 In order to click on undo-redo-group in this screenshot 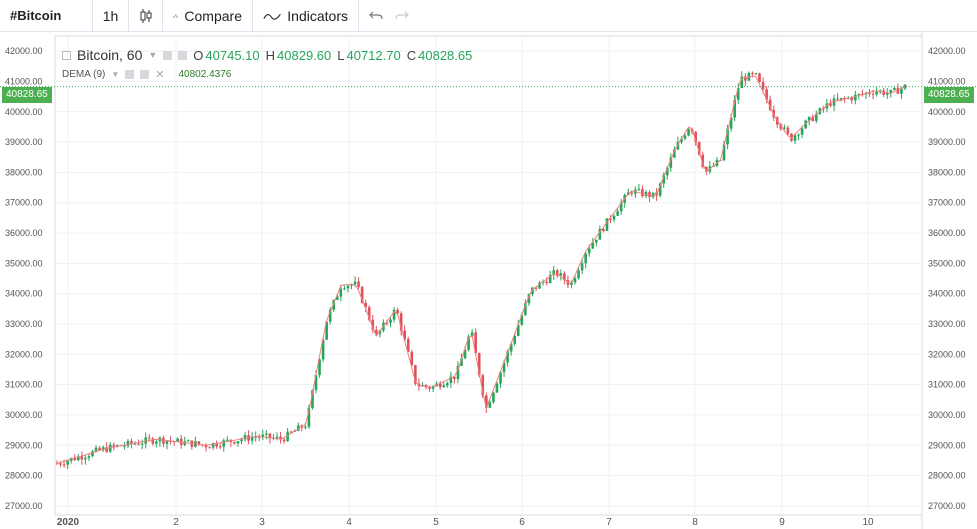, I will do `click(389, 15)`.